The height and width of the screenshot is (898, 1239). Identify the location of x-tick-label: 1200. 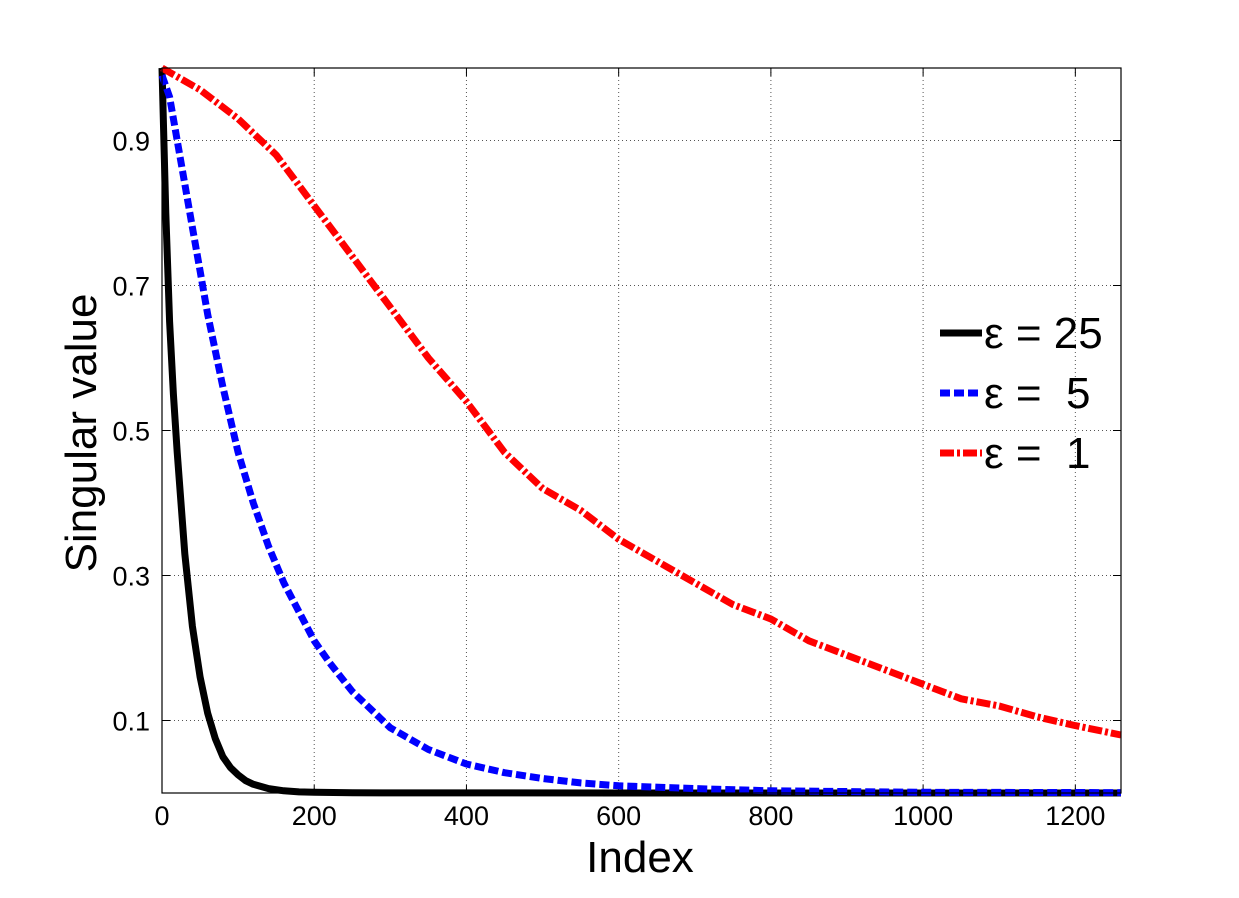
(1075, 816).